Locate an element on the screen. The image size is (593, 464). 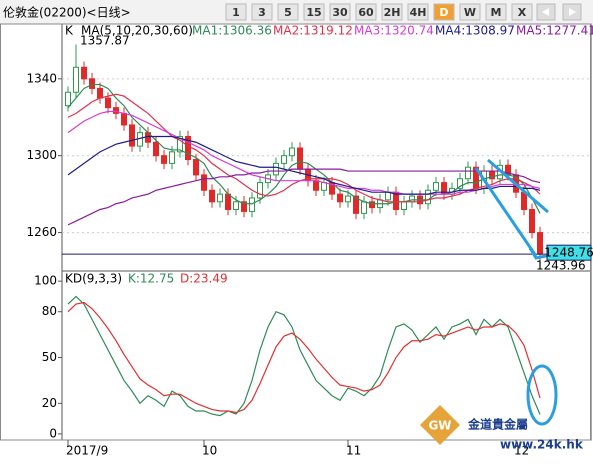
logo-url: www.24k.hk is located at coordinates (542, 445).